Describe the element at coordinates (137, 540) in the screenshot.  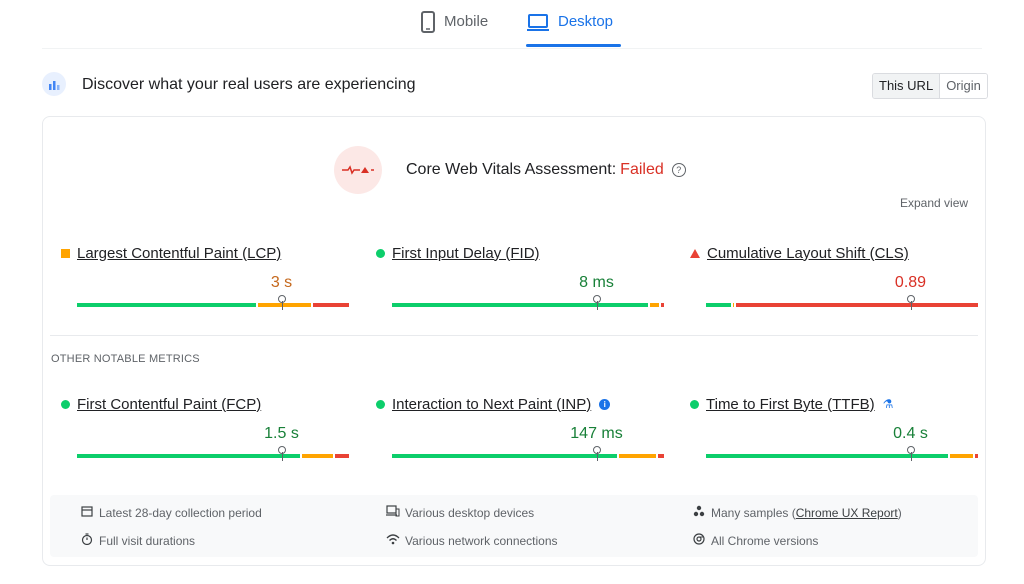
I see `visit-durations: Full visit durations` at that location.